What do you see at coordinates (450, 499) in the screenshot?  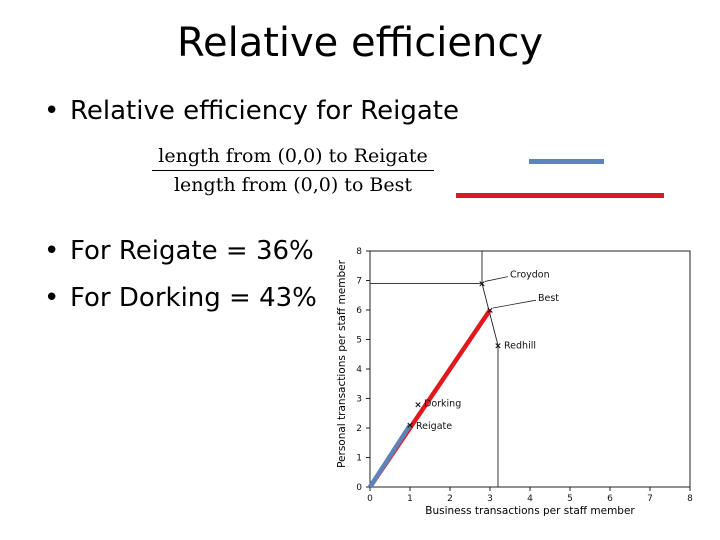 I see `x-tick-label: 2` at bounding box center [450, 499].